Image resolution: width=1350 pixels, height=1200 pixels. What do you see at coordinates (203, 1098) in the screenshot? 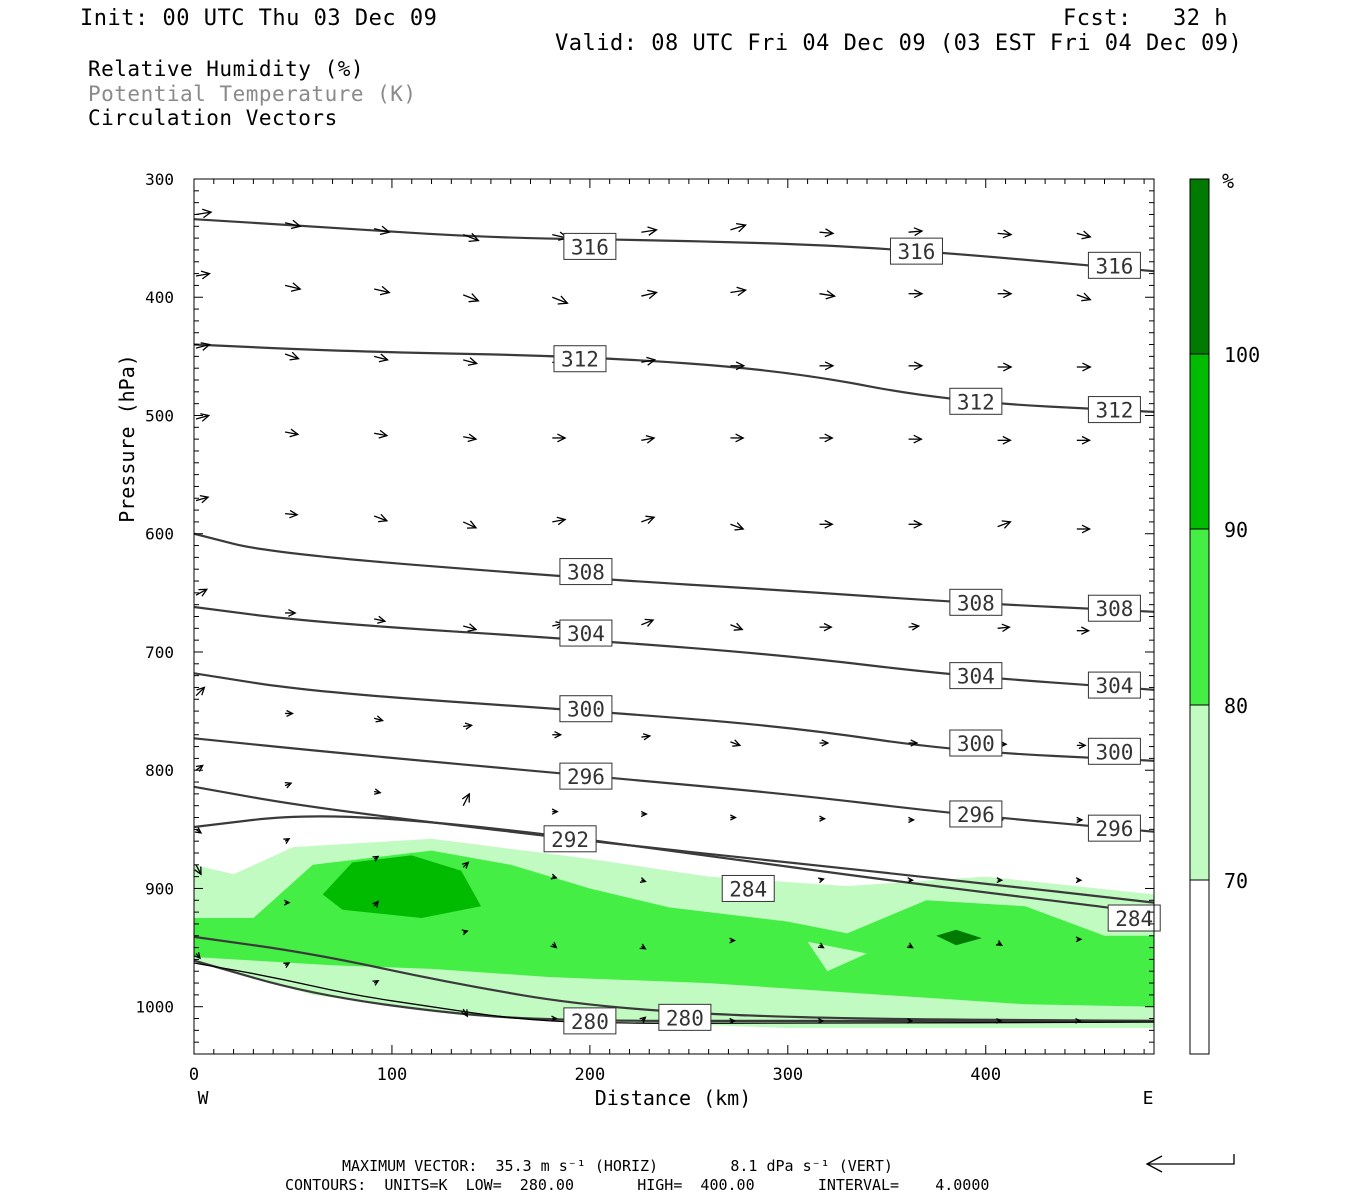
I see `west-label: W` at bounding box center [203, 1098].